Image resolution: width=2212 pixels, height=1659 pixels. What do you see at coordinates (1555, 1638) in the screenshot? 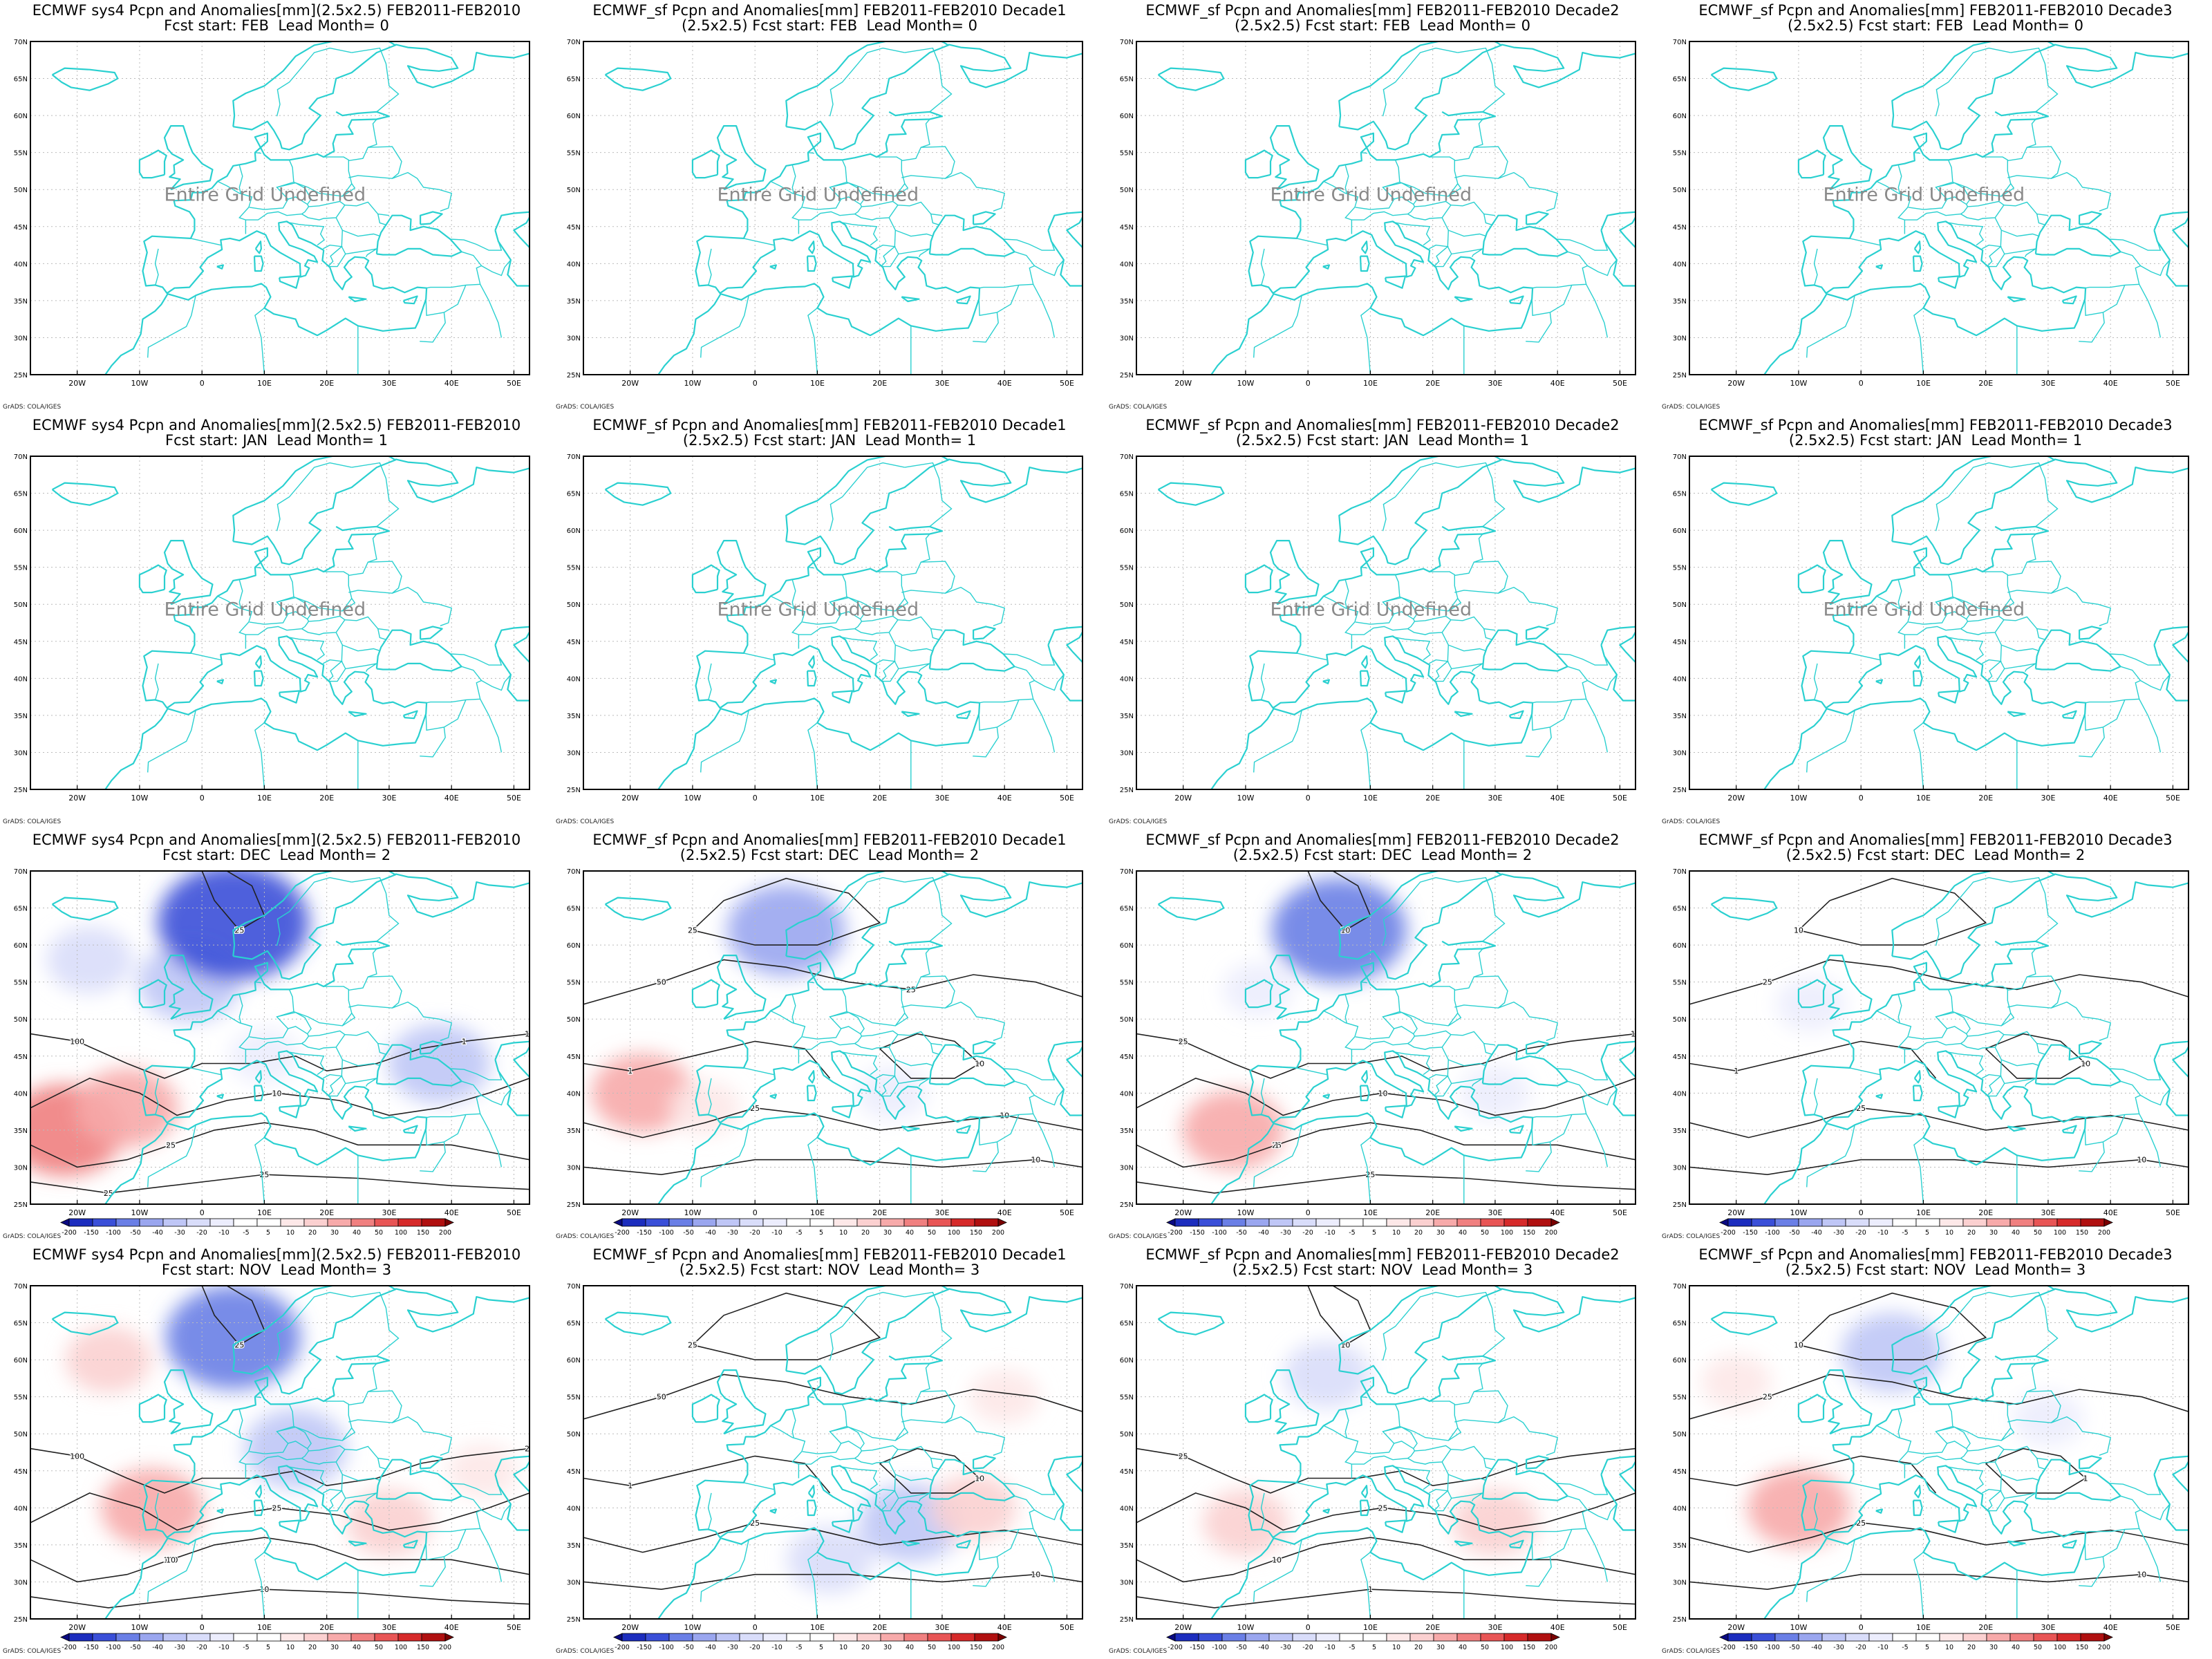
I see `colorbar-extend-high` at bounding box center [1555, 1638].